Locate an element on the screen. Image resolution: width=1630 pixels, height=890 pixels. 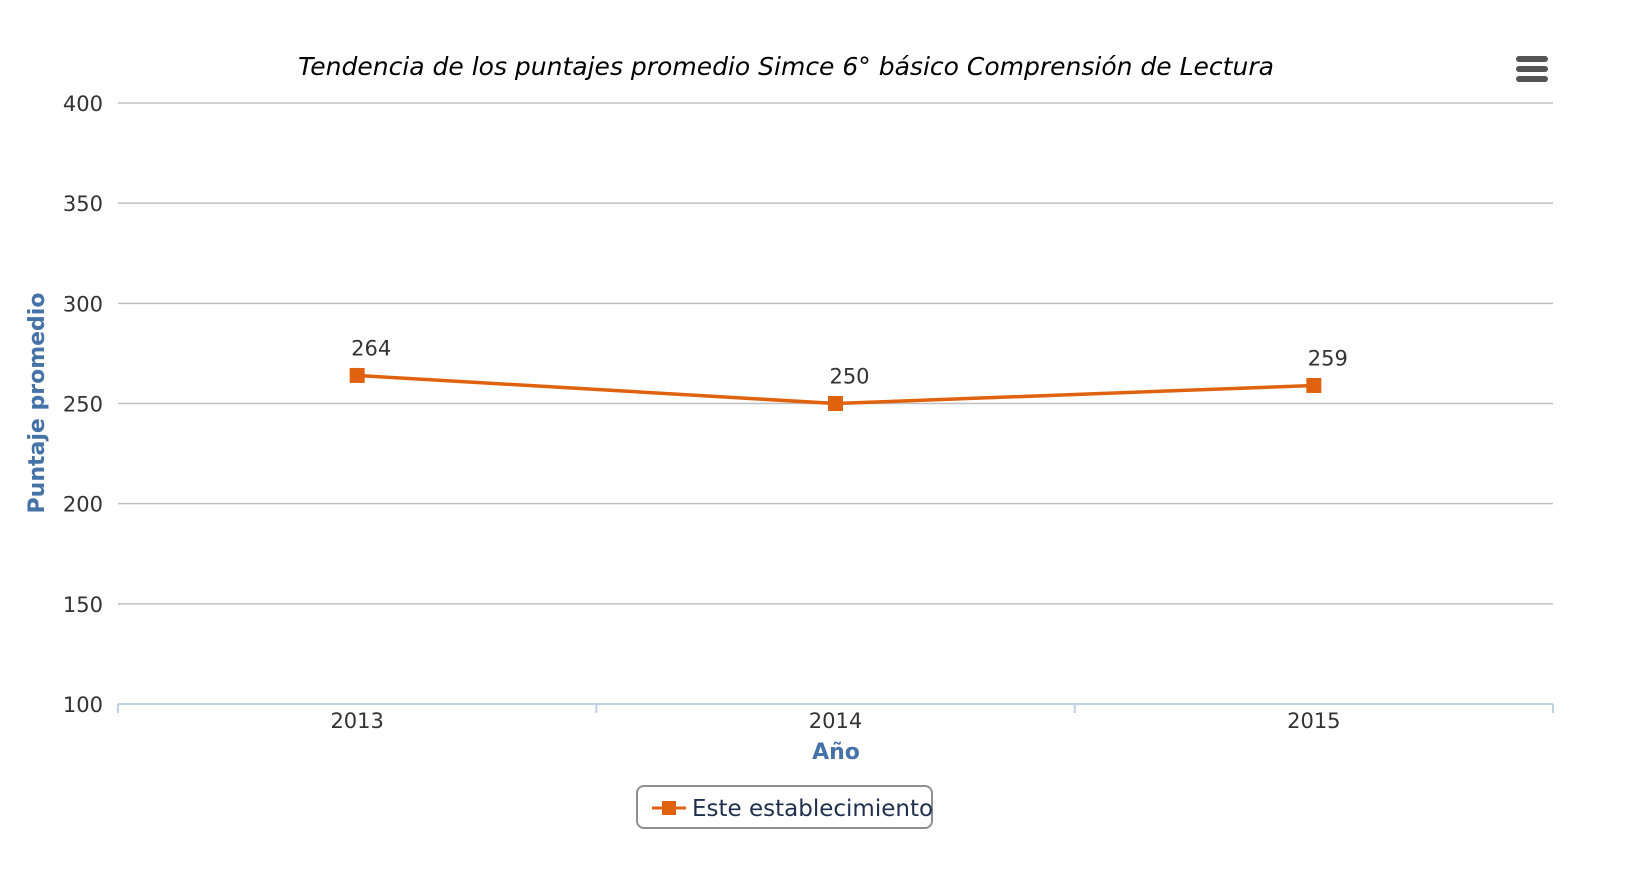
data-point-2015 is located at coordinates (1314, 385).